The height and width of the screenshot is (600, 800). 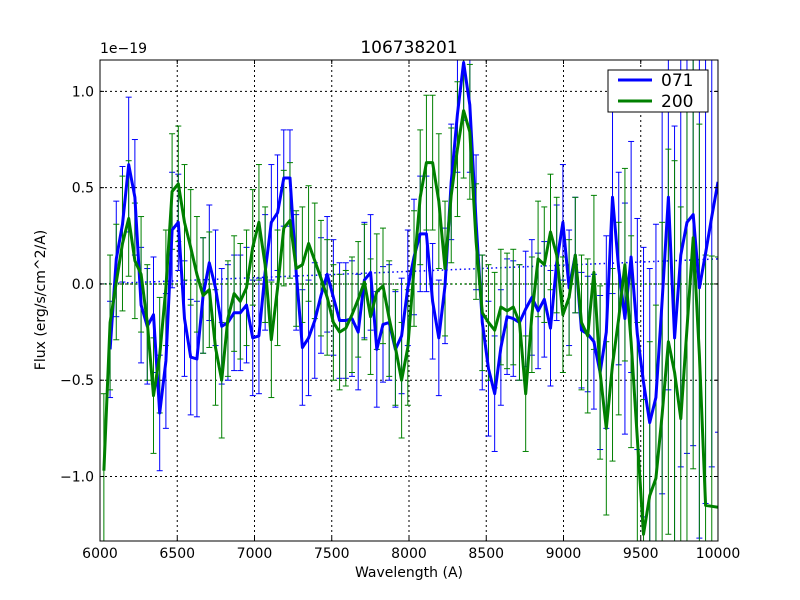 What do you see at coordinates (677, 81) in the screenshot?
I see `legend-label-071: 071` at bounding box center [677, 81].